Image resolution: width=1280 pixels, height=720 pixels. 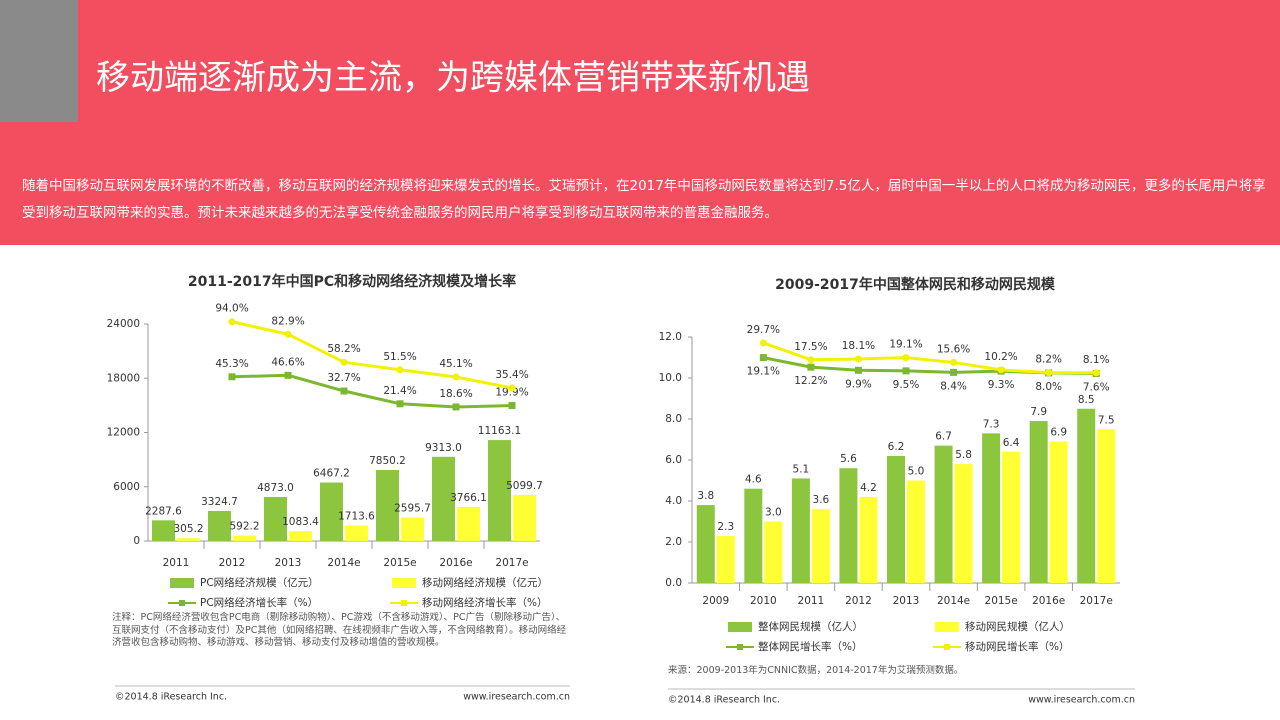 What do you see at coordinates (810, 347) in the screenshot?
I see `line-value-label: 17.5%` at bounding box center [810, 347].